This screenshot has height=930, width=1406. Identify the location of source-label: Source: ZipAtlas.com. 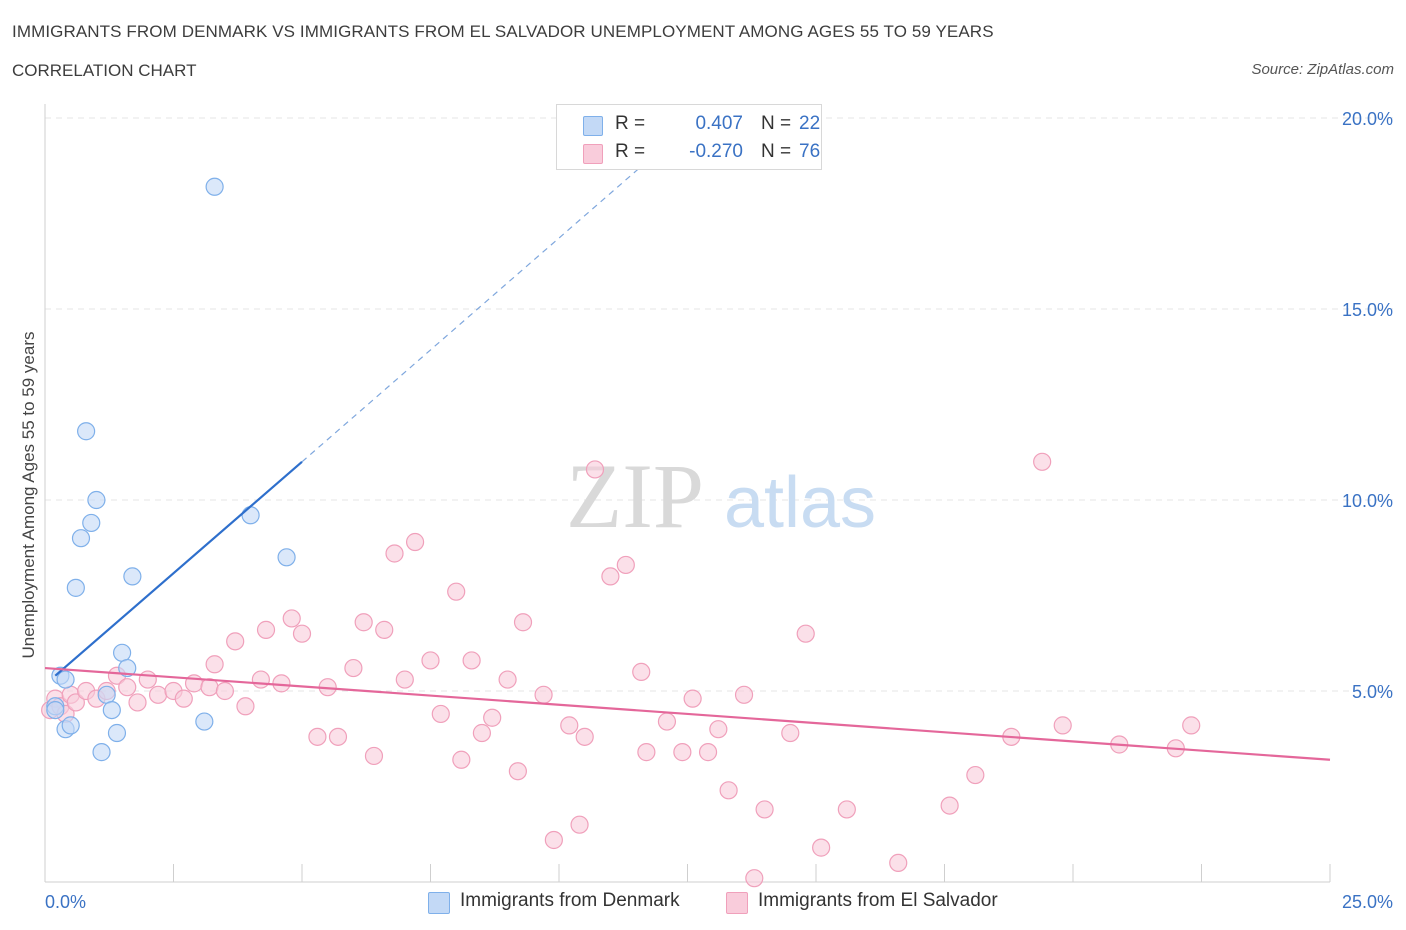
(1322, 69).